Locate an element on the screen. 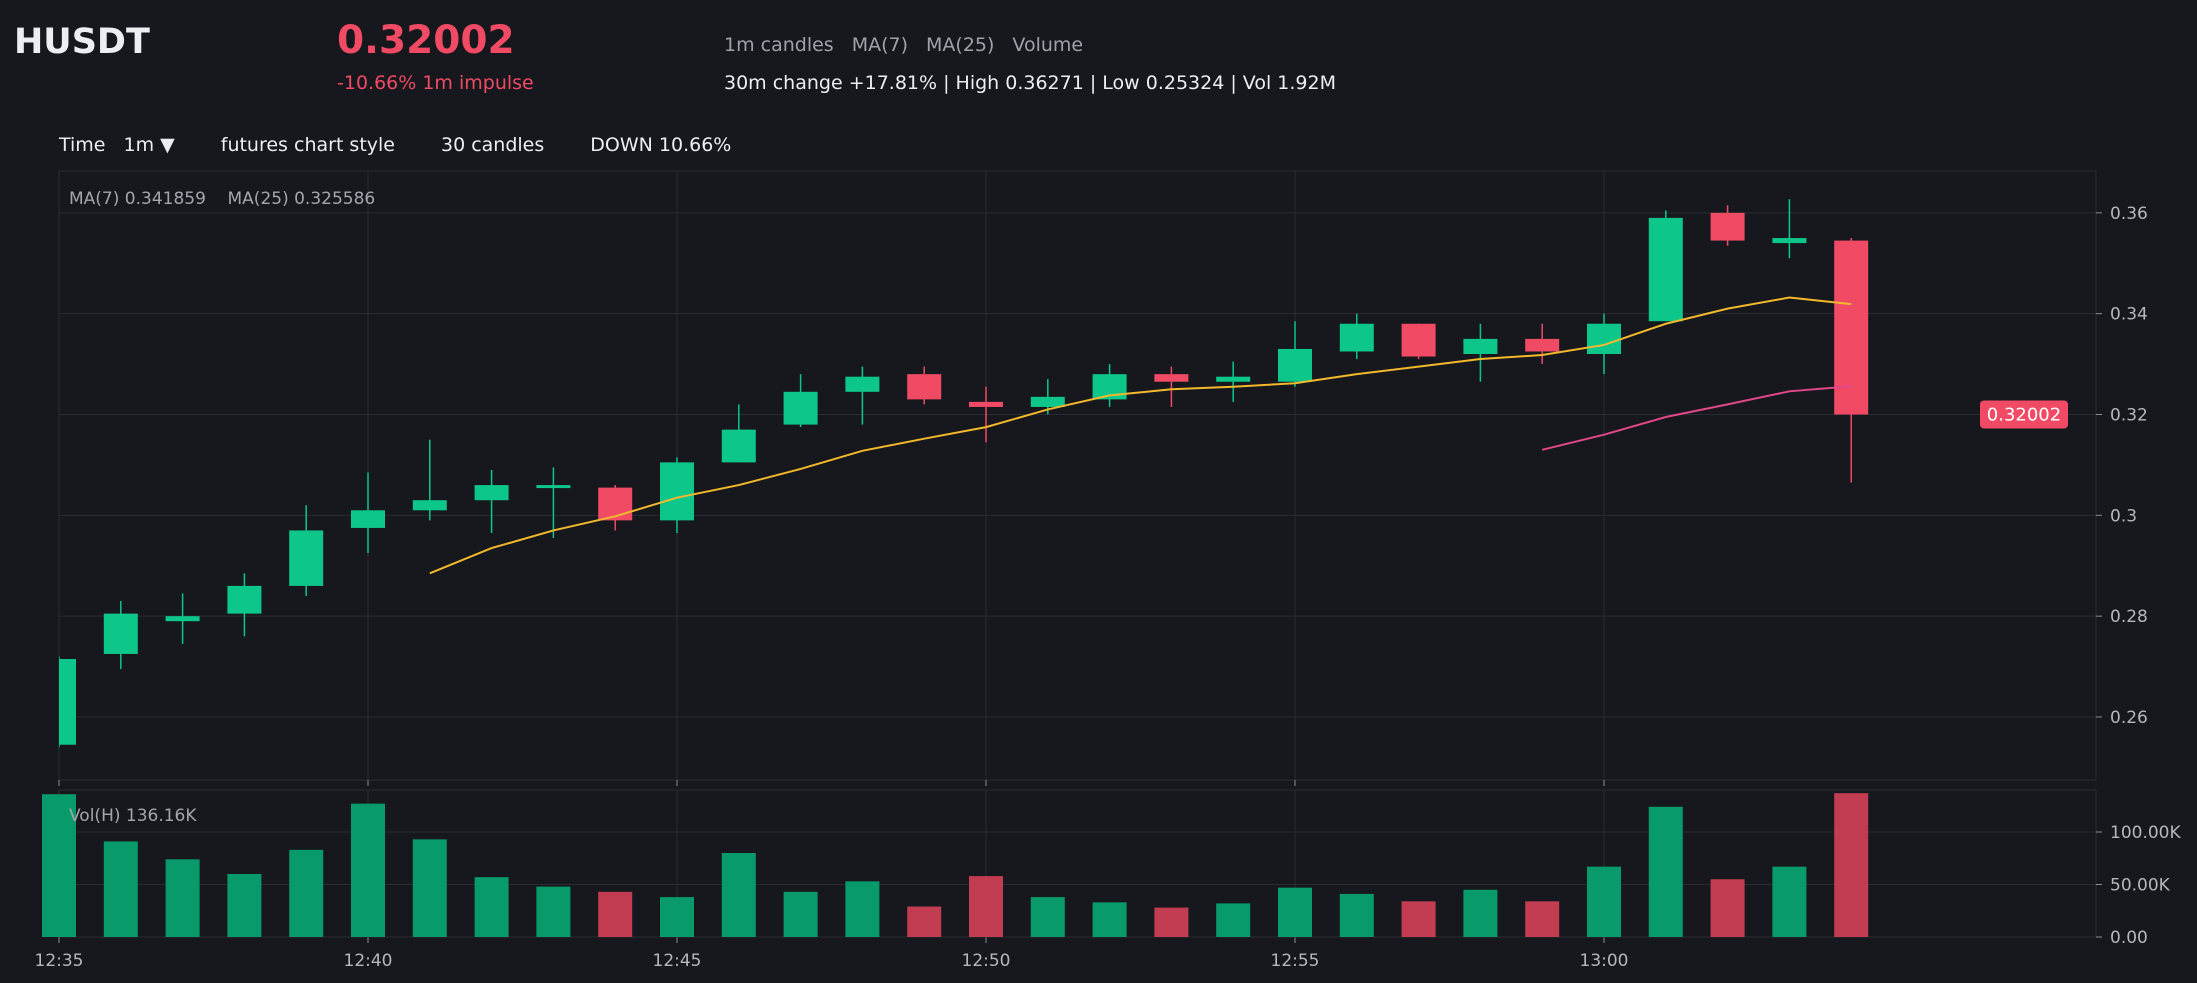 The width and height of the screenshot is (2197, 983). price-tick-label: 0.32 is located at coordinates (2129, 415).